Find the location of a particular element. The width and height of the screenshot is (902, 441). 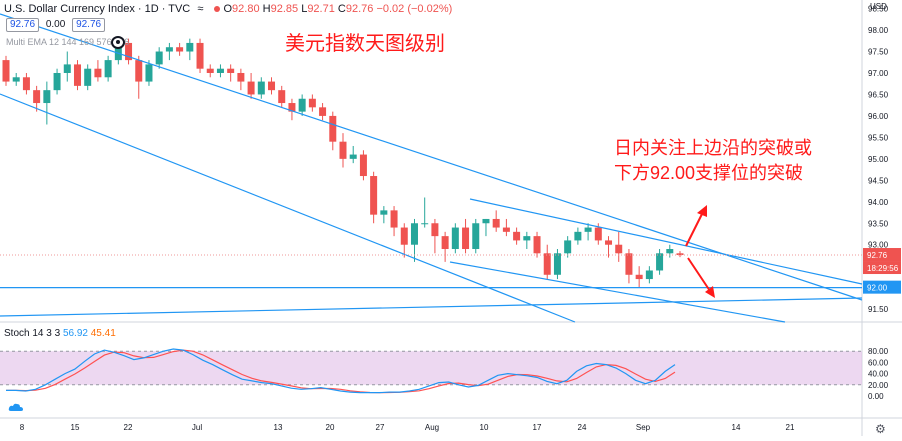

annotation-note: 日内关注上边沿的突破或 下方92.00支撑位的突破 is located at coordinates (713, 161).